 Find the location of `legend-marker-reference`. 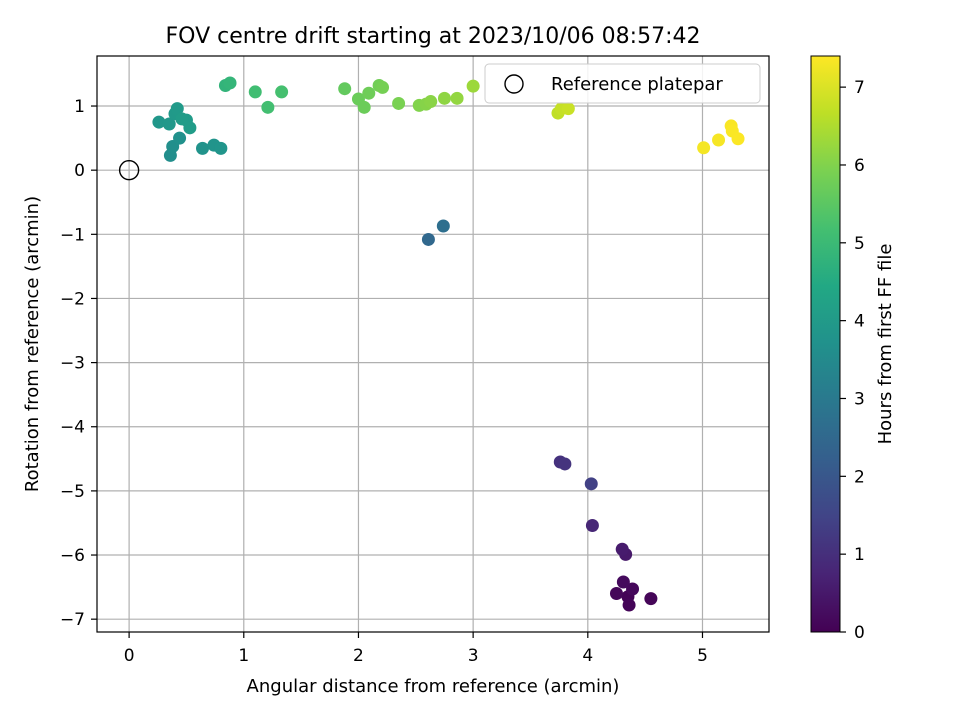

legend-marker-reference is located at coordinates (514, 84).